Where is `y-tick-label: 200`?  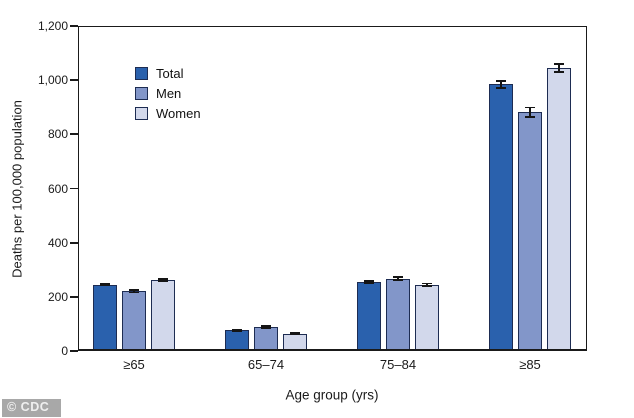
y-tick-label: 200 is located at coordinates (57, 296).